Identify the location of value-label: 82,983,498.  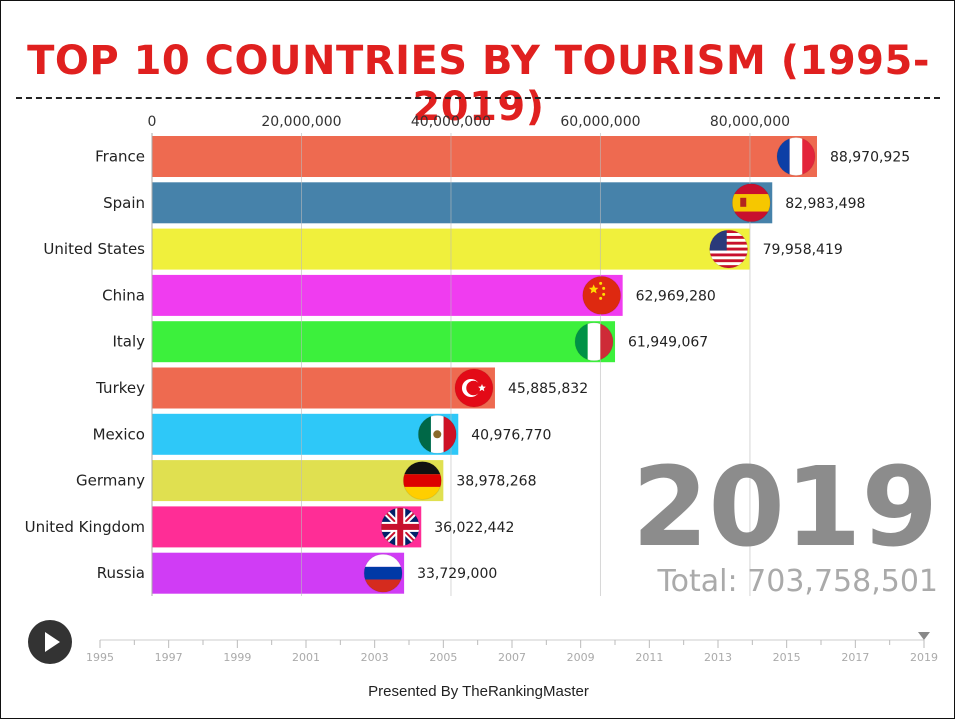
(825, 204).